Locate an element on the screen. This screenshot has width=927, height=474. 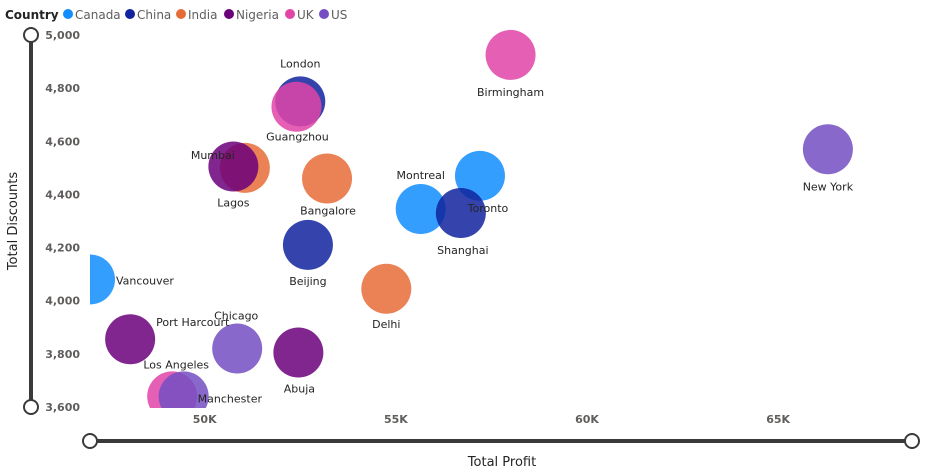
legend-marker-us is located at coordinates (324, 14).